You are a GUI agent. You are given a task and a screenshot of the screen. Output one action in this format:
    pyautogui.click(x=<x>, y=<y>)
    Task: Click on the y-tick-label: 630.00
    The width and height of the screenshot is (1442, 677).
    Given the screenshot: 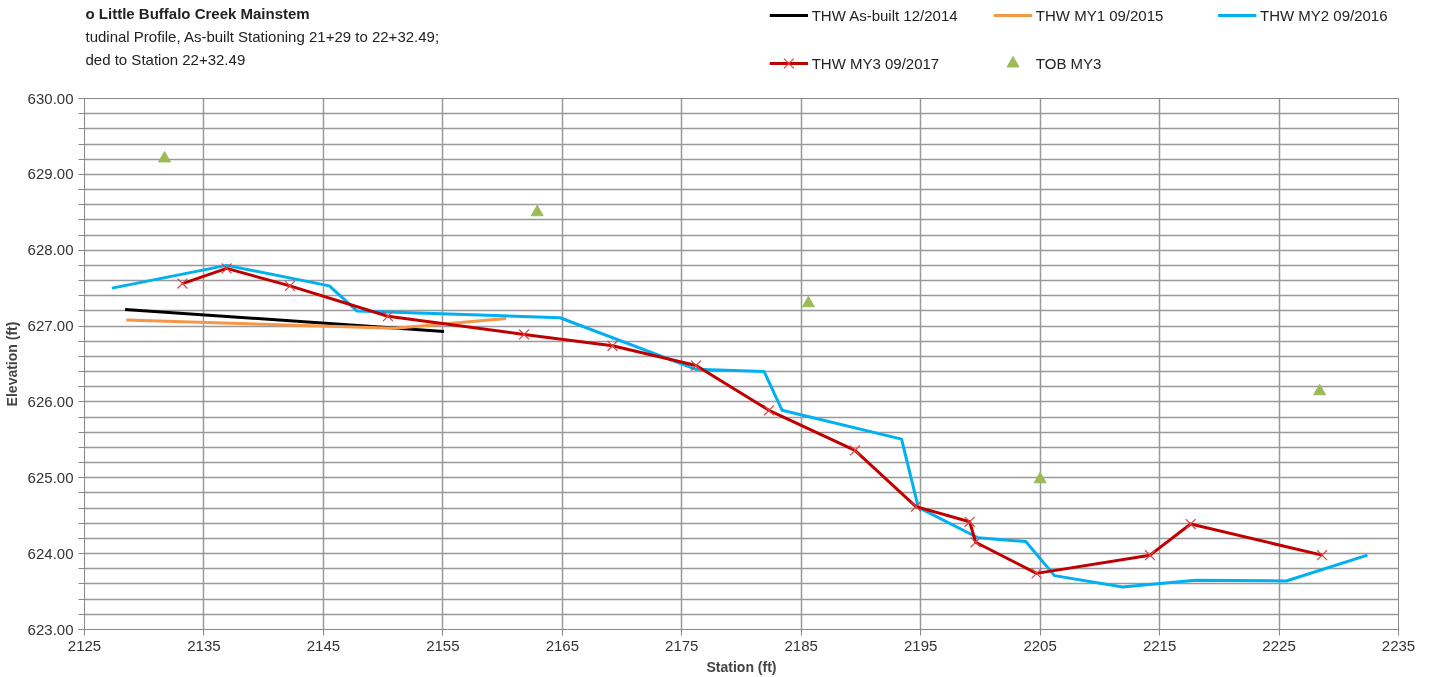 What is the action you would take?
    pyautogui.click(x=50, y=98)
    